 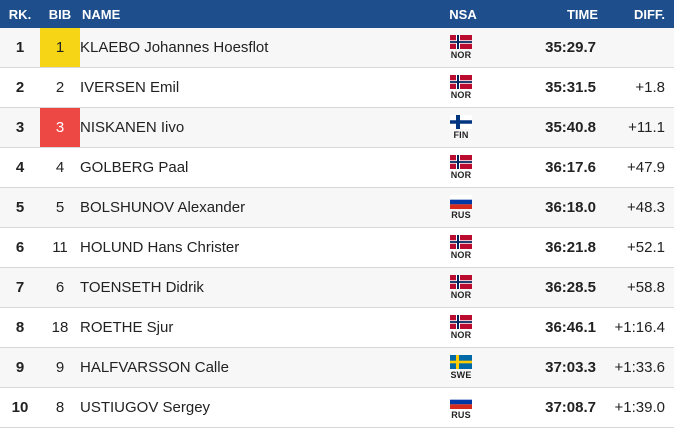 I want to click on table-row: 1 1 KLAEBO Johannes Hoesflot NOR 35:29.7, so click(x=337, y=48).